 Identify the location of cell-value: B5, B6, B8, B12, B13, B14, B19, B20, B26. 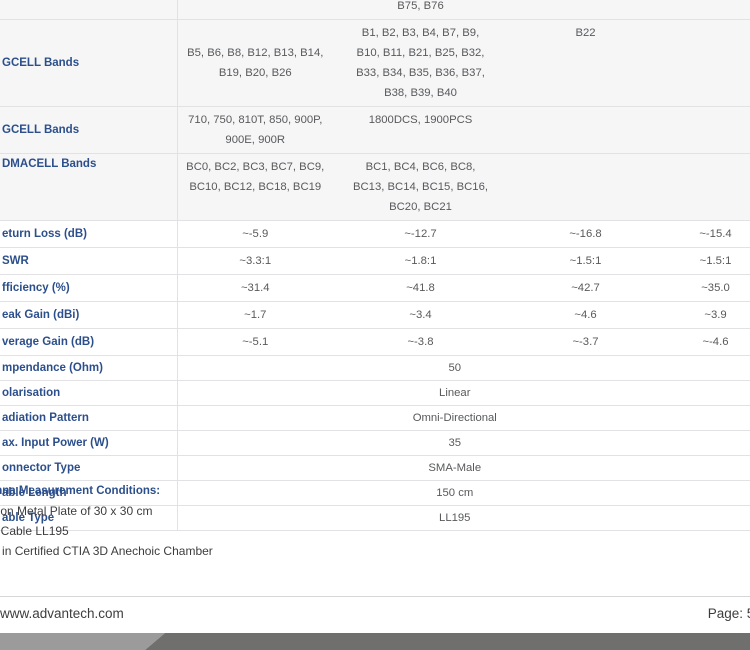
(255, 63).